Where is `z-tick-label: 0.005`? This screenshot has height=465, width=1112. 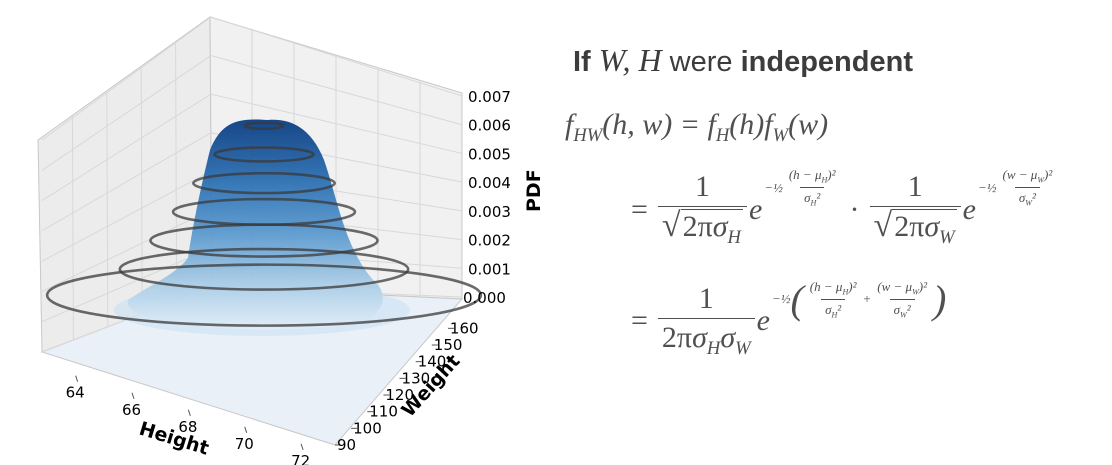 z-tick-label: 0.005 is located at coordinates (489, 154).